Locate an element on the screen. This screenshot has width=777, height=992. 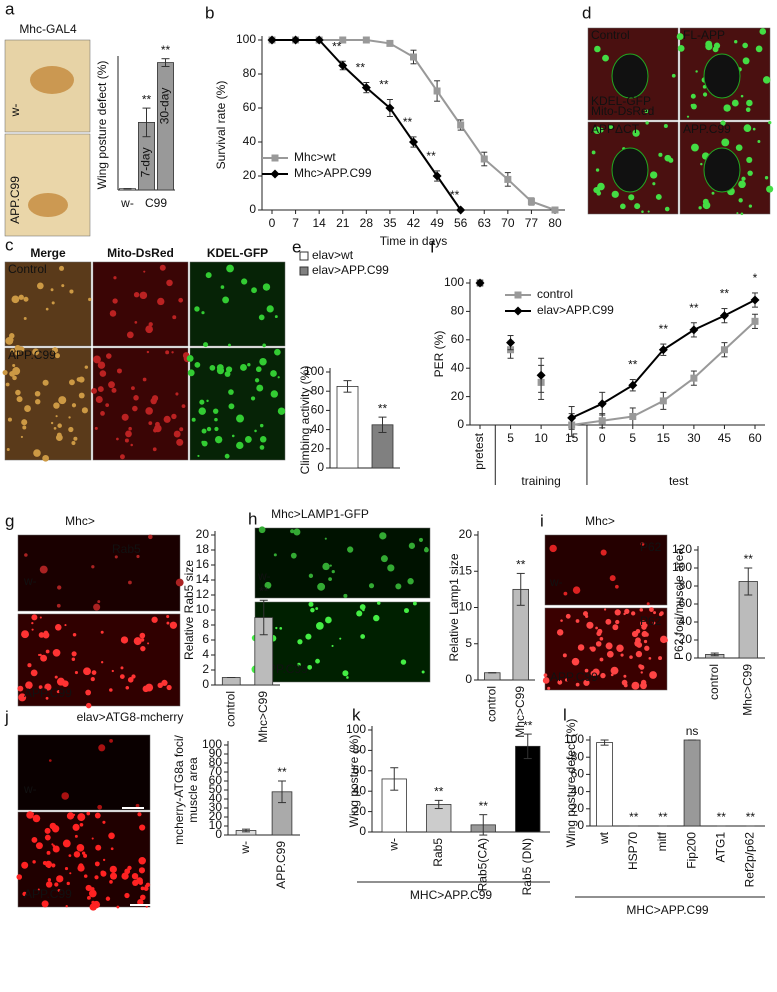
panel-letter: e is located at coordinates (296, 246).